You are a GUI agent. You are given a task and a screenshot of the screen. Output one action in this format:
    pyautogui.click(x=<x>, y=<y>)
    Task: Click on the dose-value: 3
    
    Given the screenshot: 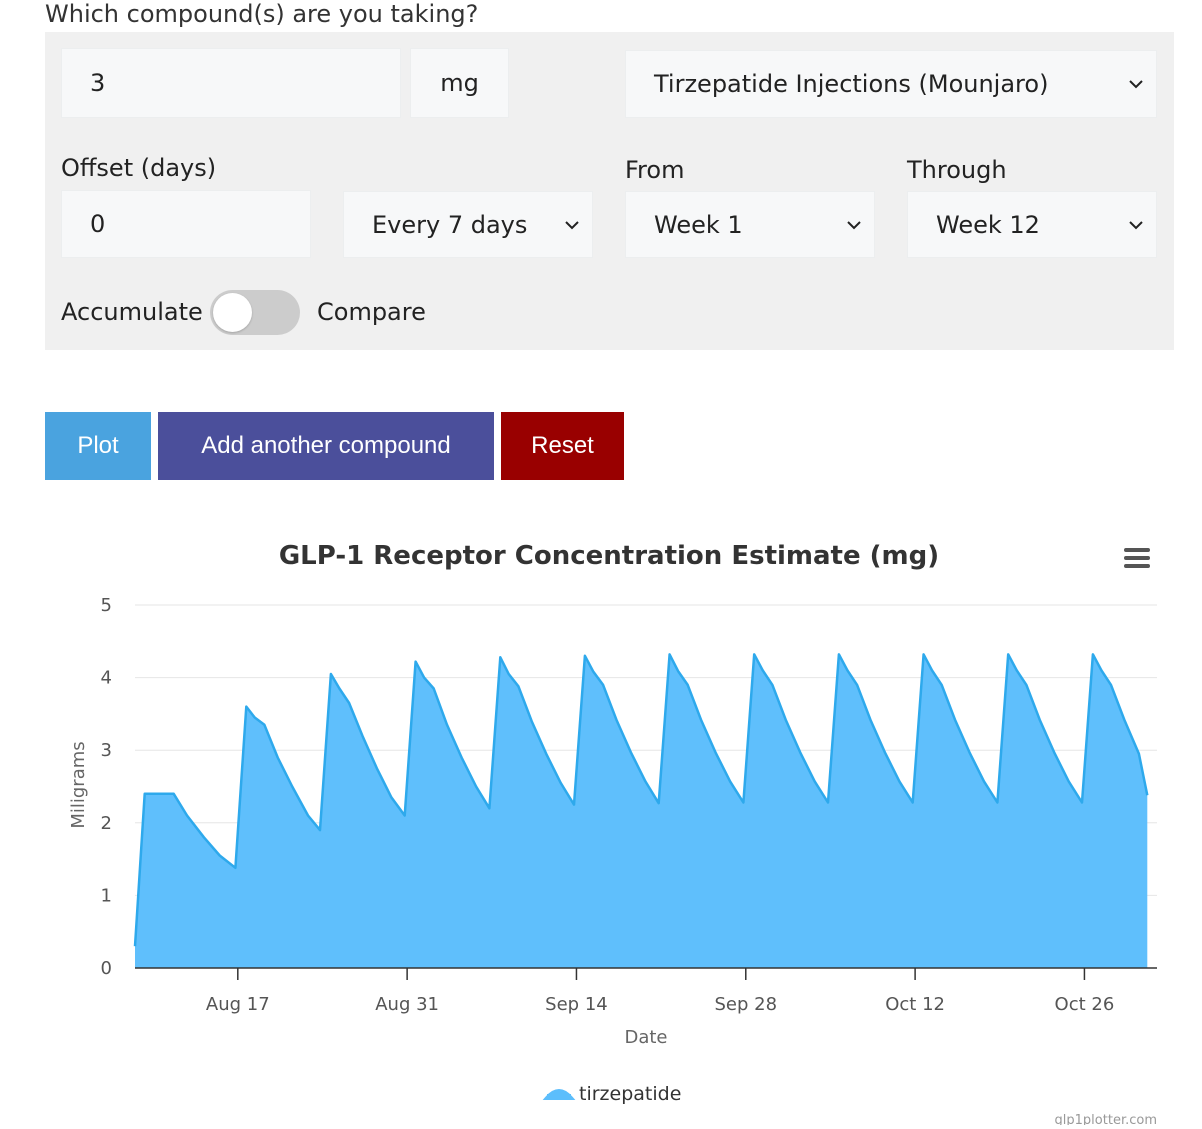 What is the action you would take?
    pyautogui.click(x=98, y=83)
    